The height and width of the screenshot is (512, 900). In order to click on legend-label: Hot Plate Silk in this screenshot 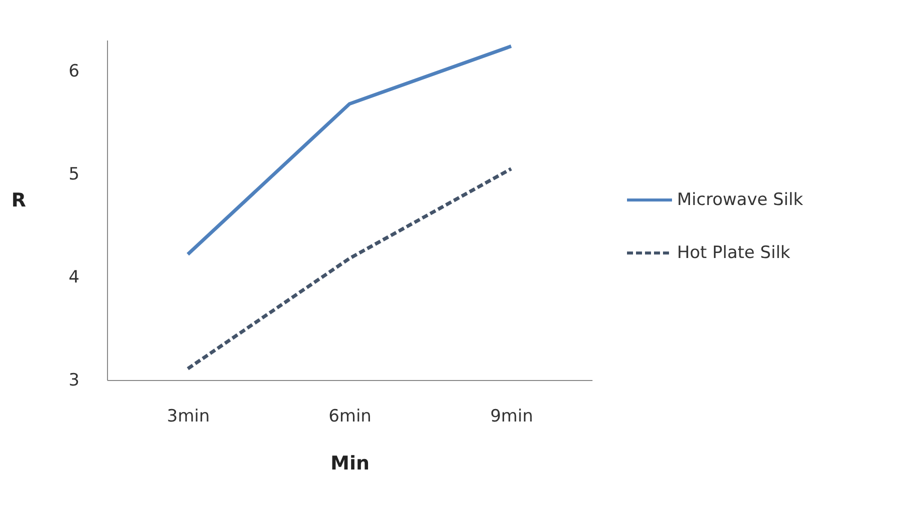, I will do `click(733, 253)`.